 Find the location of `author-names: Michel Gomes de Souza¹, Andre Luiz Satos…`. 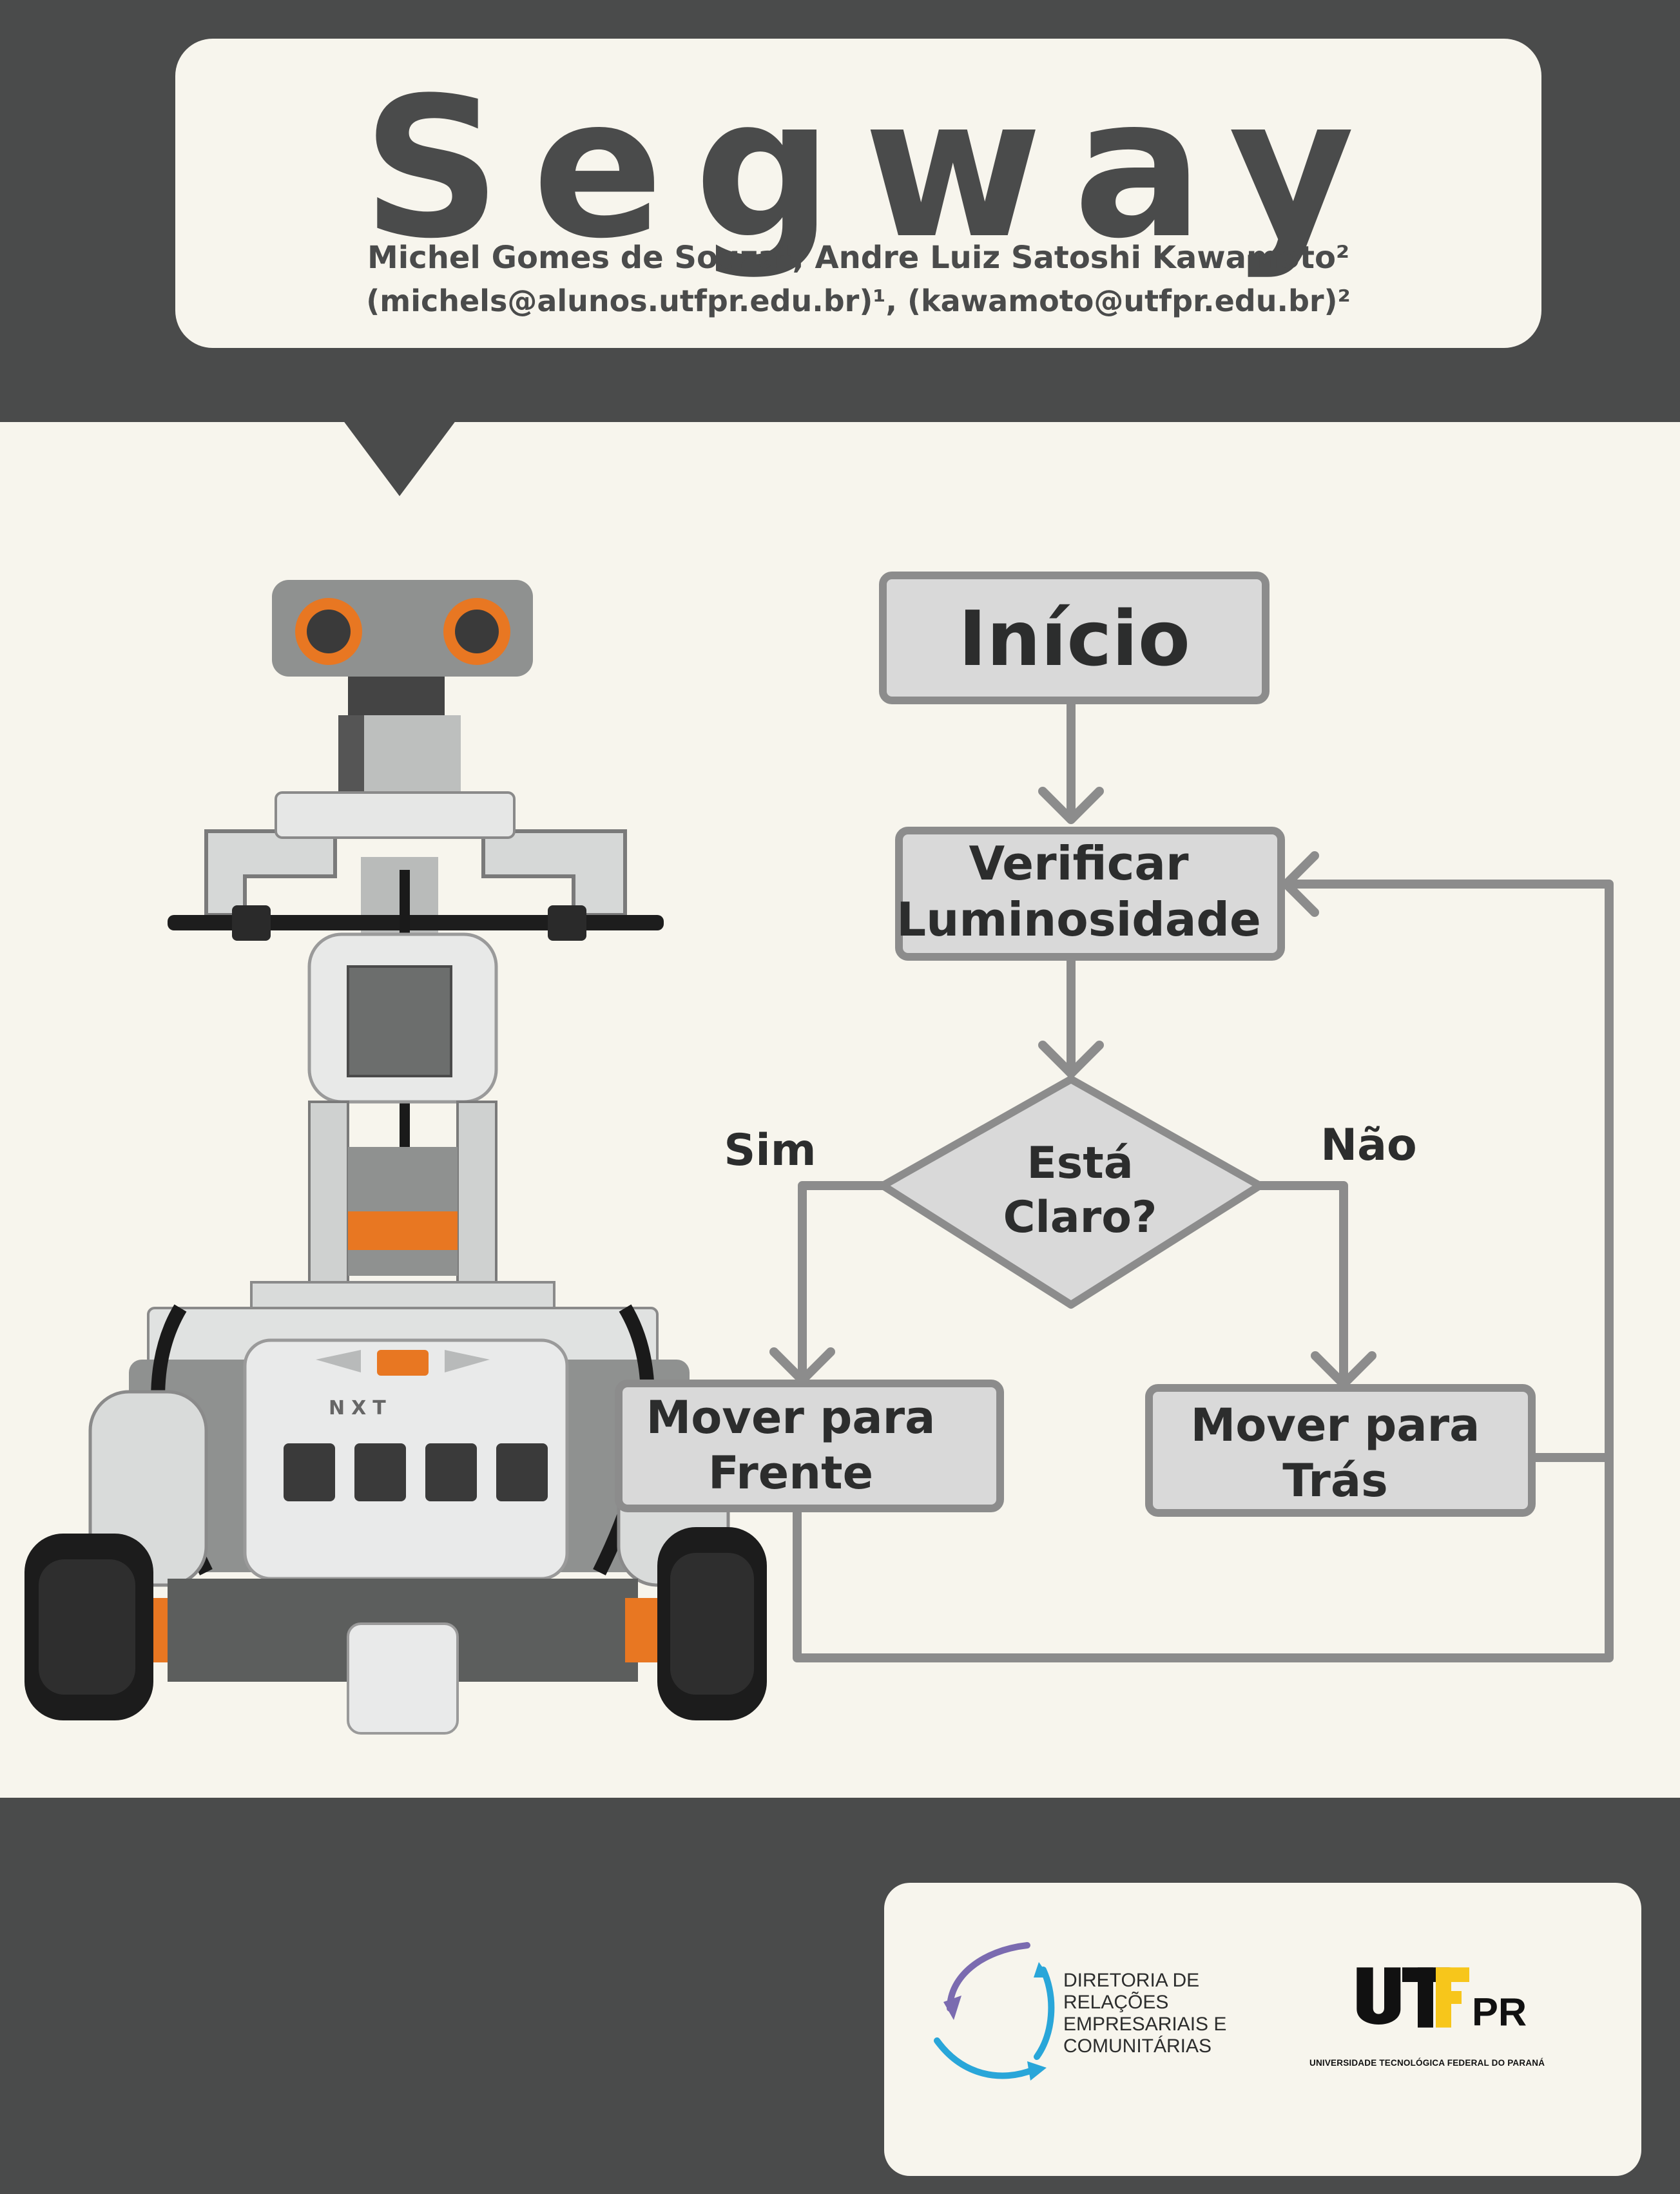

author-names: Michel Gomes de Souza¹, Andre Luiz Satos… is located at coordinates (858, 258).